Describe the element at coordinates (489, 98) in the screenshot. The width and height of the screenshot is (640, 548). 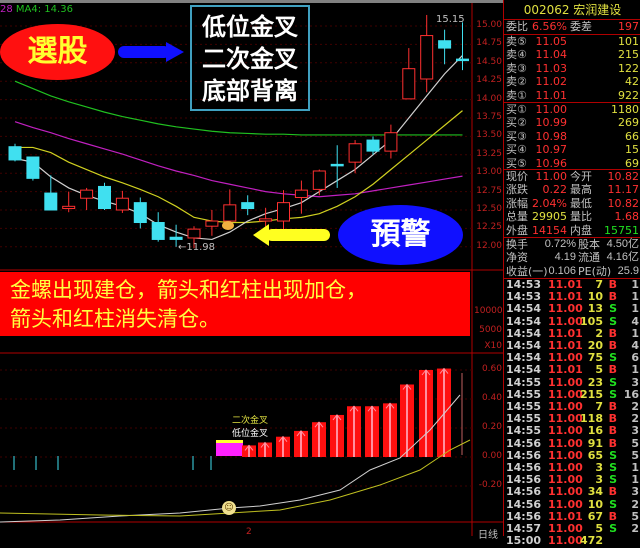
I see `price-axis-label: 14.00` at that location.